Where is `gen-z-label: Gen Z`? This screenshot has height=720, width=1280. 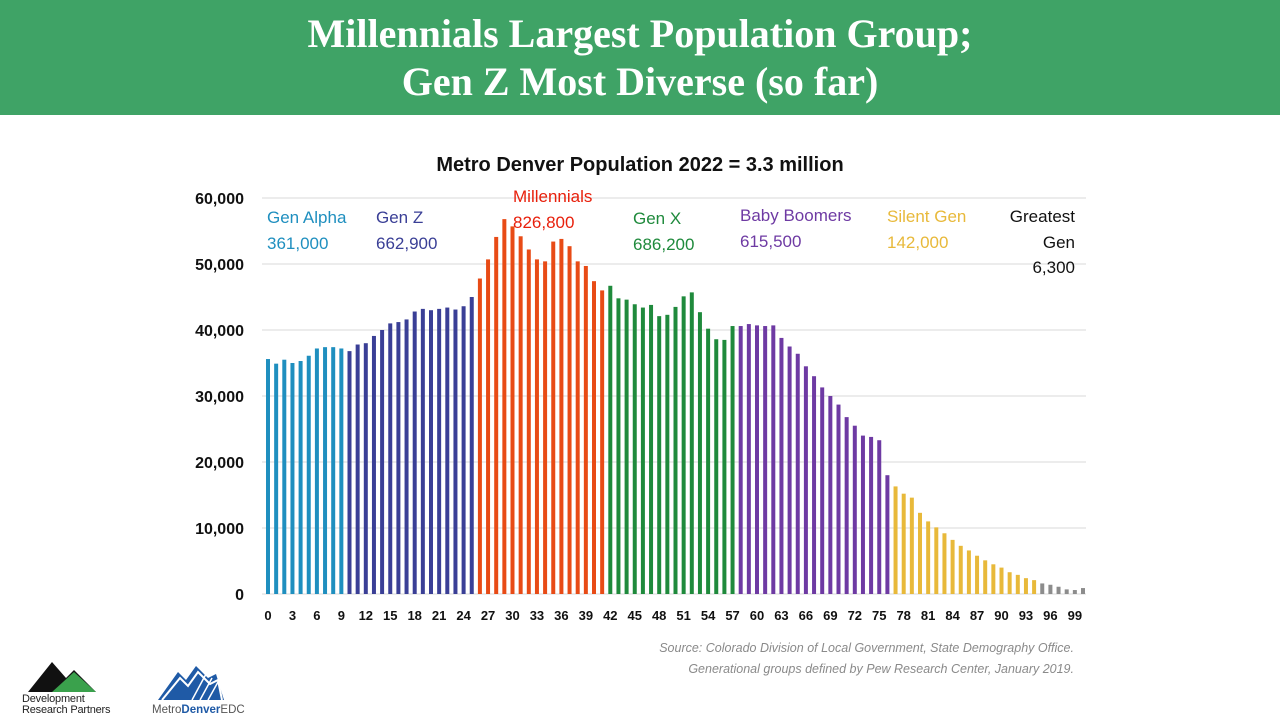
gen-z-label: Gen Z is located at coordinates (399, 217).